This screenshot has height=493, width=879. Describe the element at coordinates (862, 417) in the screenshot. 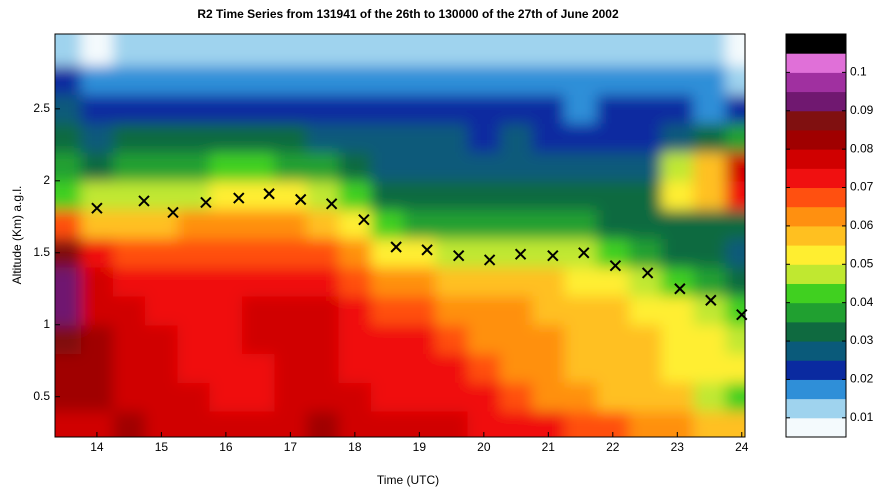

I see `colorbar-tick-label: 0.01` at that location.